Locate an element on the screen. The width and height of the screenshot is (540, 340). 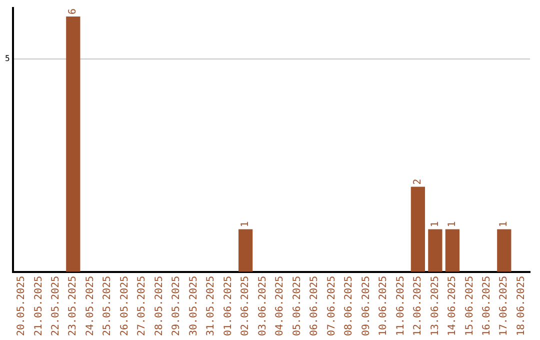
x-tick-label: 25.05.2025 is located at coordinates (108, 306).